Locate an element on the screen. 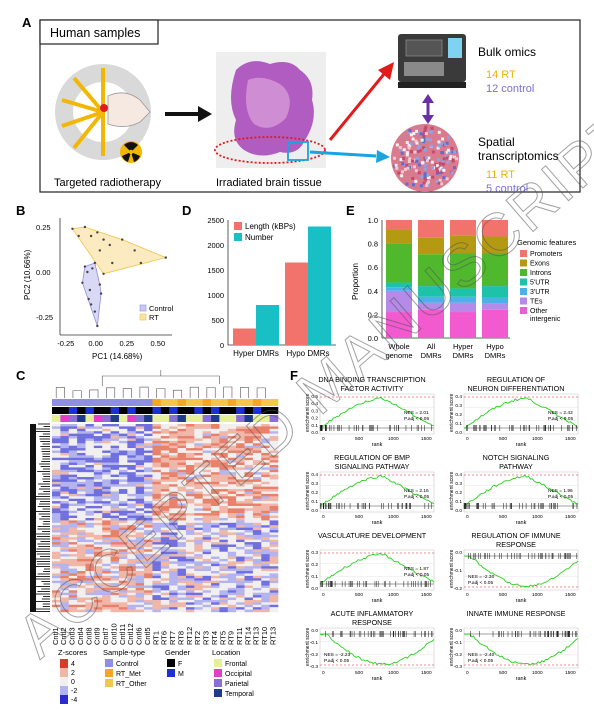 Image resolution: width=594 pixels, height=714 pixels. track-gender is located at coordinates (81, 410).